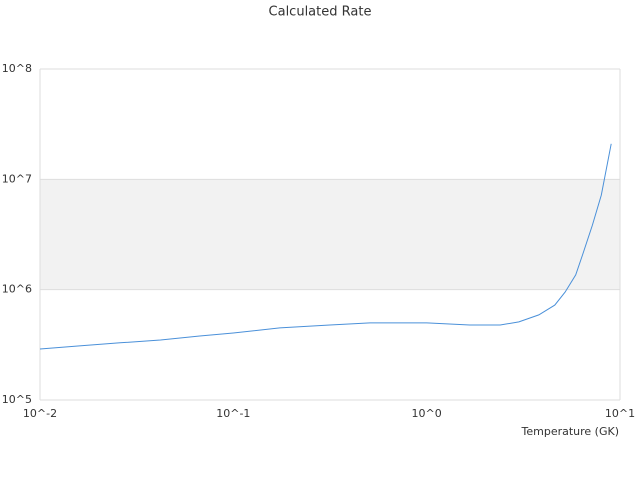 This screenshot has width=640, height=484. Describe the element at coordinates (17, 289) in the screenshot. I see `y-tick-label: 10^6` at that location.